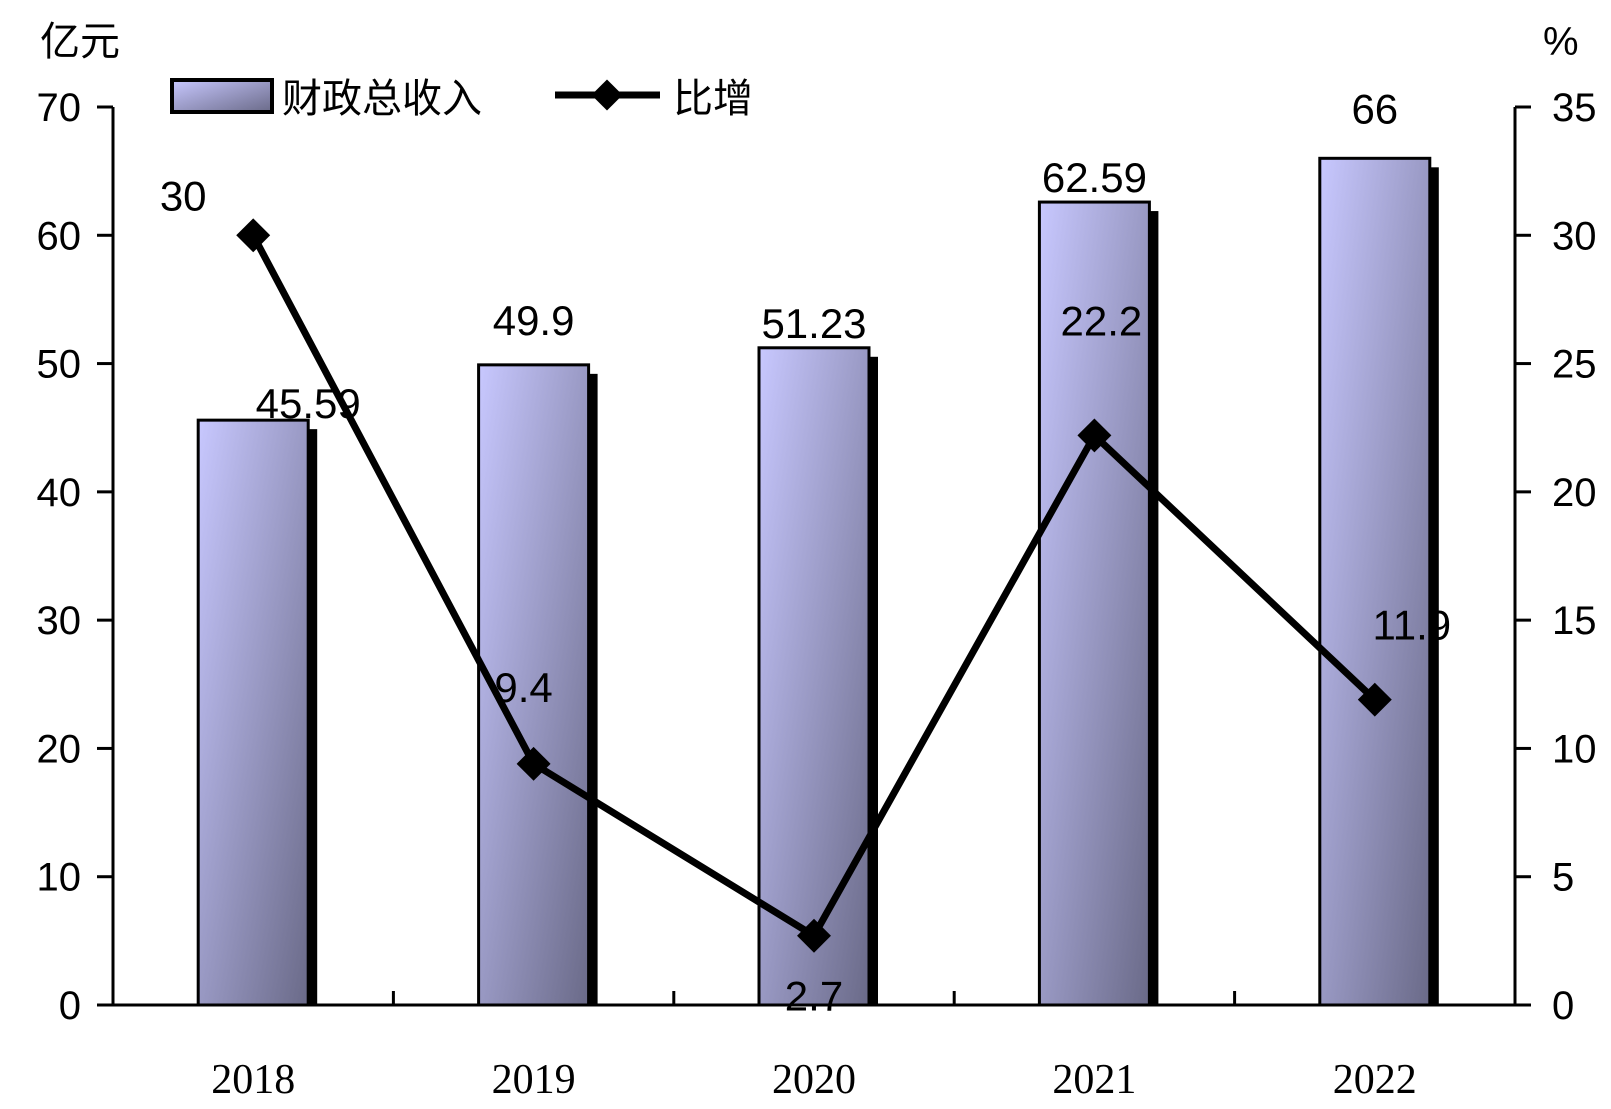  I want to click on left-axis-unit: 亿元, so click(80, 42).